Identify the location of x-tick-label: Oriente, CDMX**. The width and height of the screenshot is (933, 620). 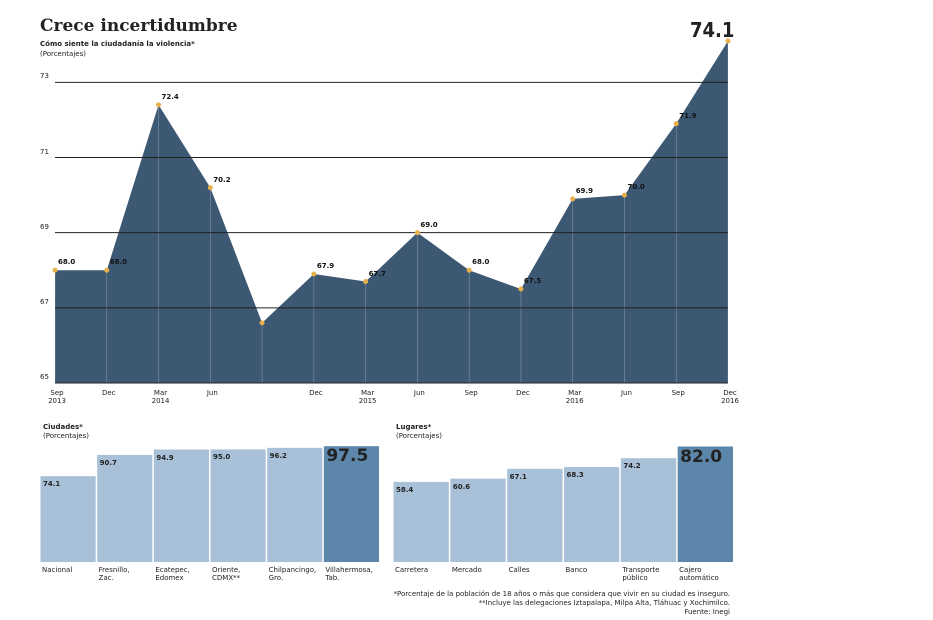
(226, 574).